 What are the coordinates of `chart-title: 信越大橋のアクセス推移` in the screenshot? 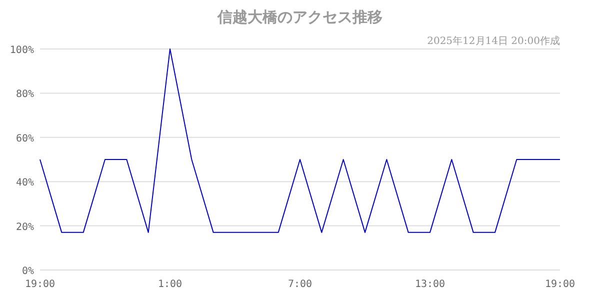 It's located at (299, 17).